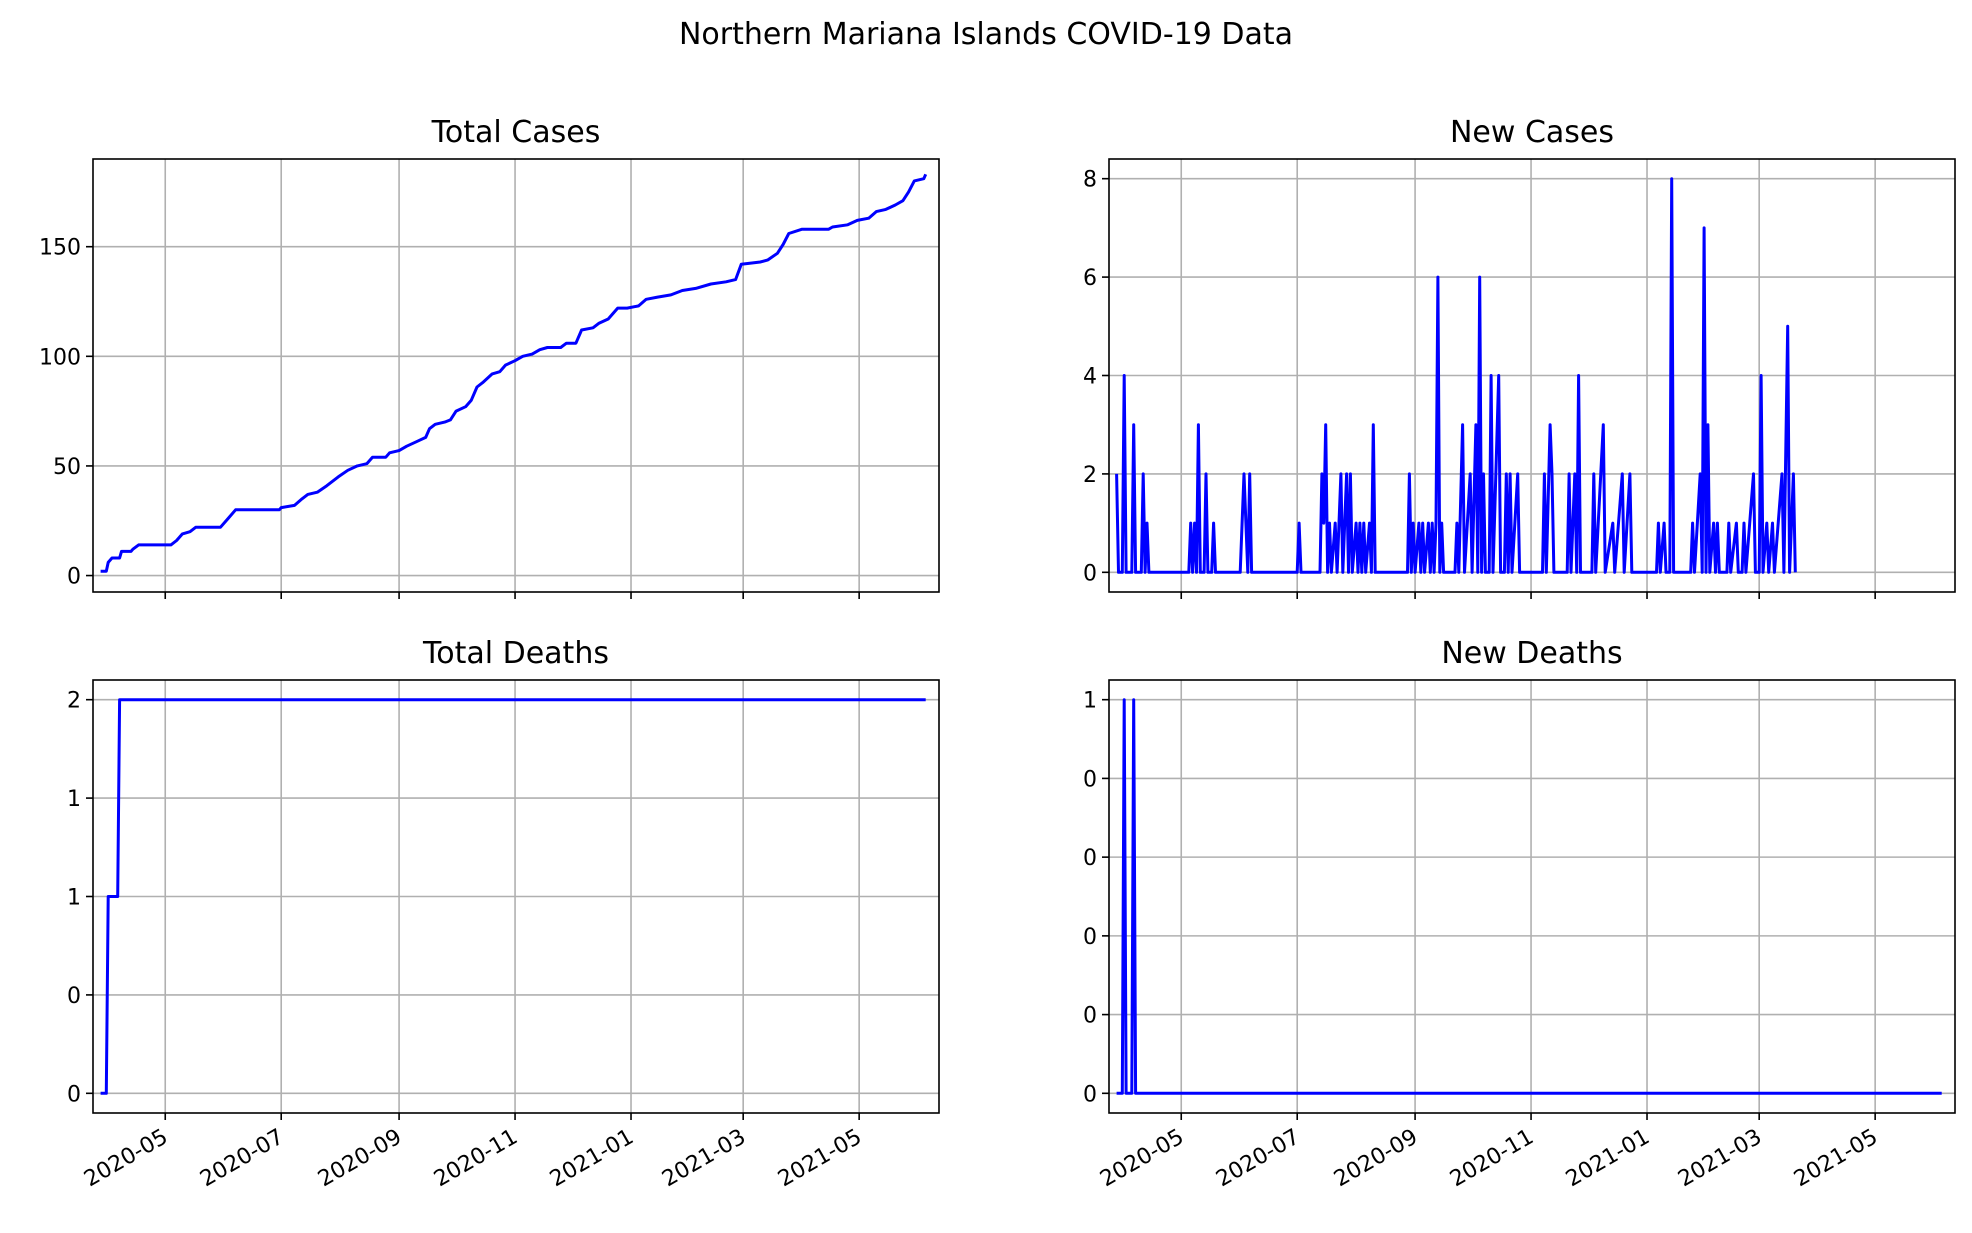  Describe the element at coordinates (1090, 278) in the screenshot. I see `y-tick-label: 6` at that location.